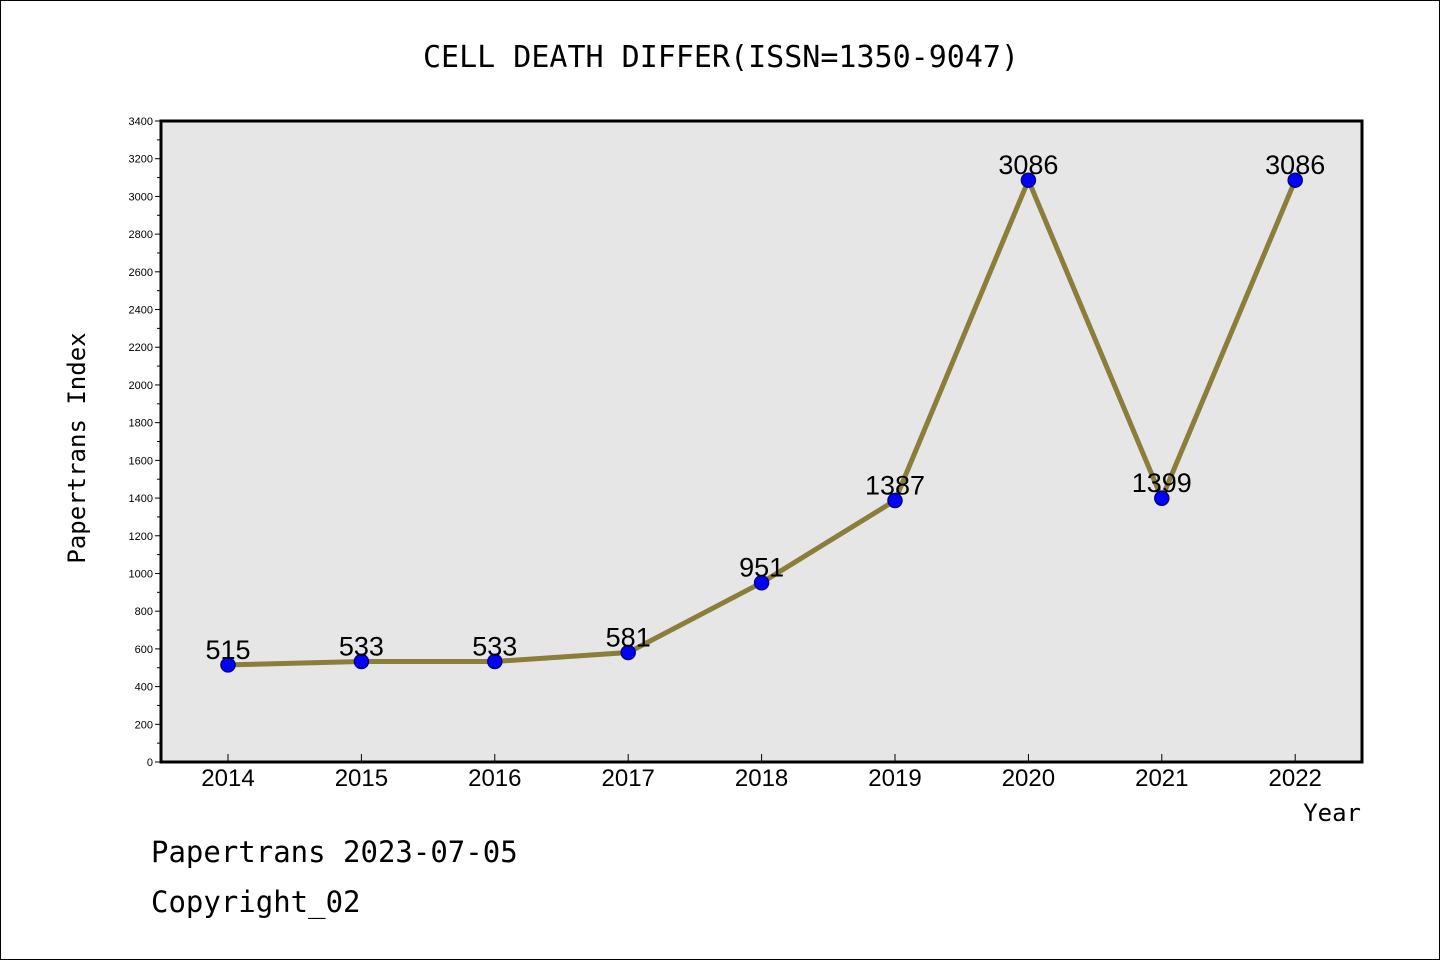  Describe the element at coordinates (721, 57) in the screenshot. I see `chart-title: CELL DEATH DIFFER(ISSN=1350-9047)` at that location.